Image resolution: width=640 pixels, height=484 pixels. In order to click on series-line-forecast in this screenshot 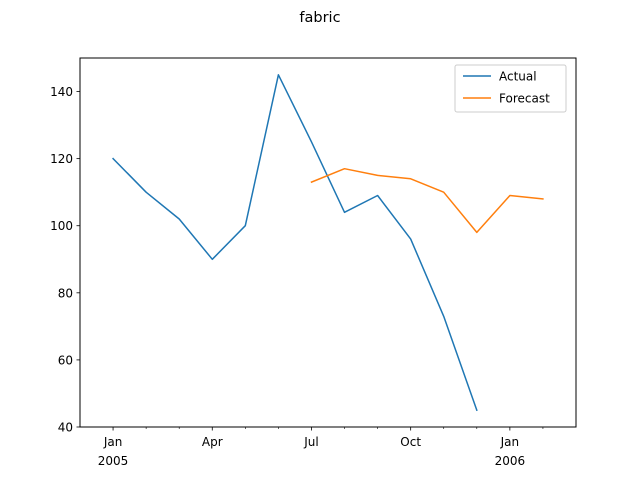, I will do `click(427, 200)`.